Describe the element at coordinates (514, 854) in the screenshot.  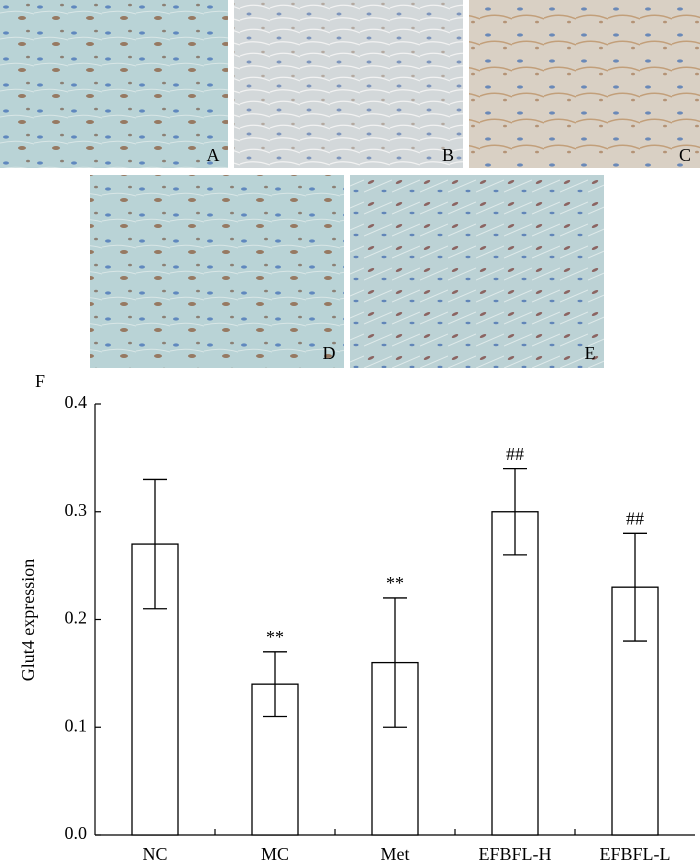
I see `x-tick-label: EFBFL-H` at that location.